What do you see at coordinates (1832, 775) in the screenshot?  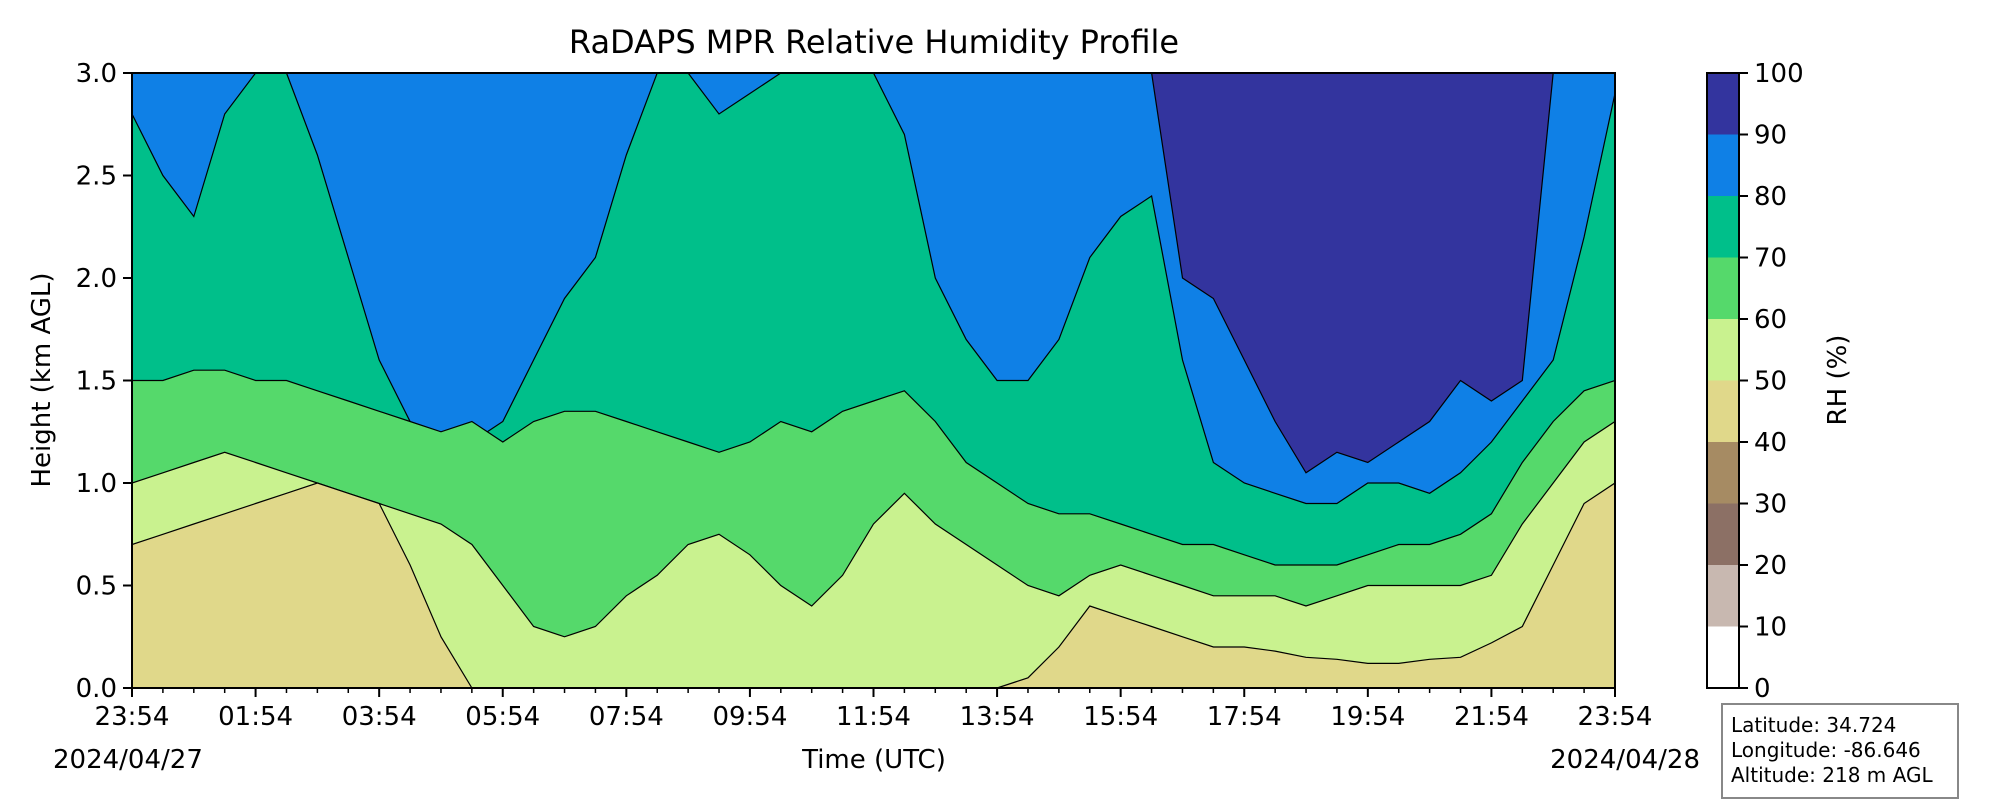 I see `altitude-text: Altitude: 218 m AGL` at bounding box center [1832, 775].